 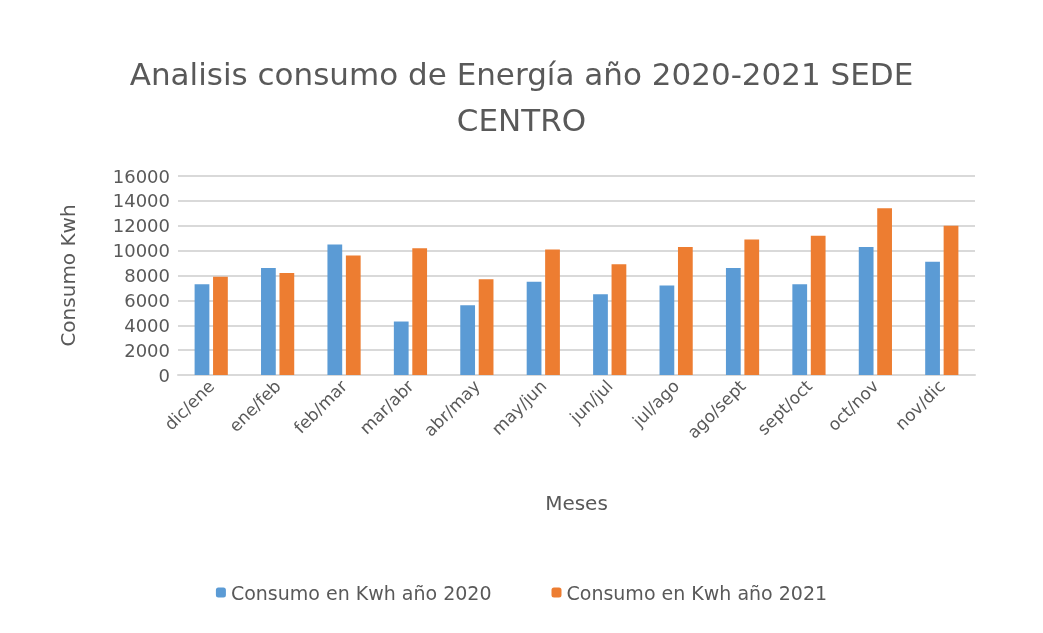 I want to click on y-tick-label: 12000, so click(x=141, y=226).